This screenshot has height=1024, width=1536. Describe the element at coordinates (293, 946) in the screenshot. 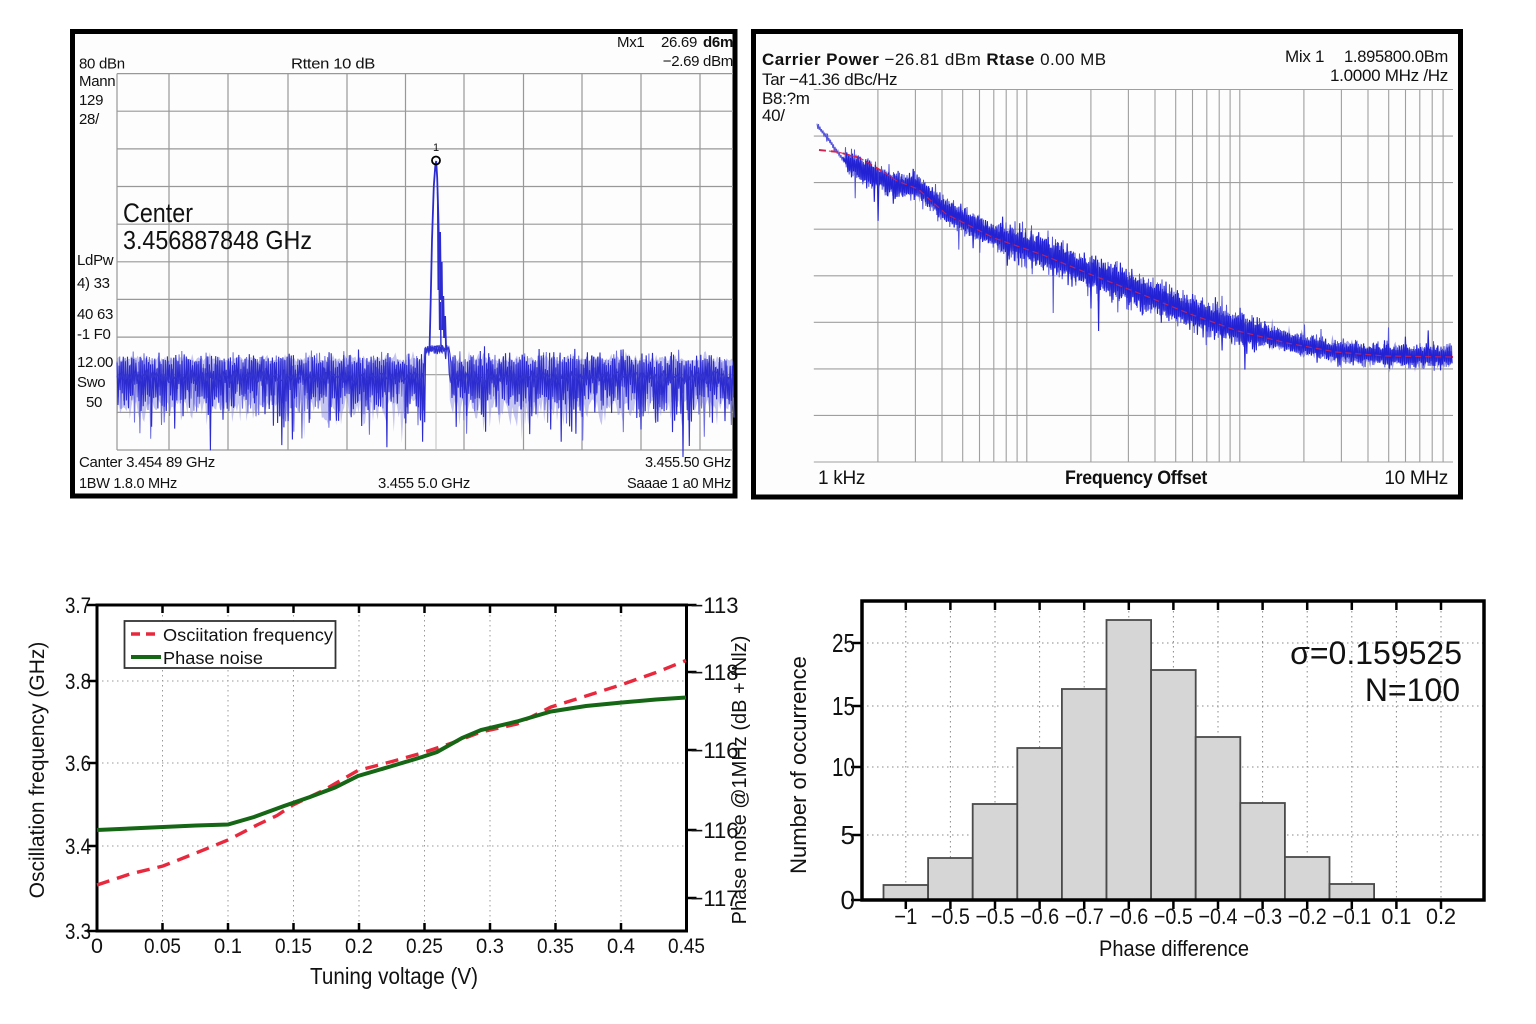

I see `svg-text: 0.15` at that location.